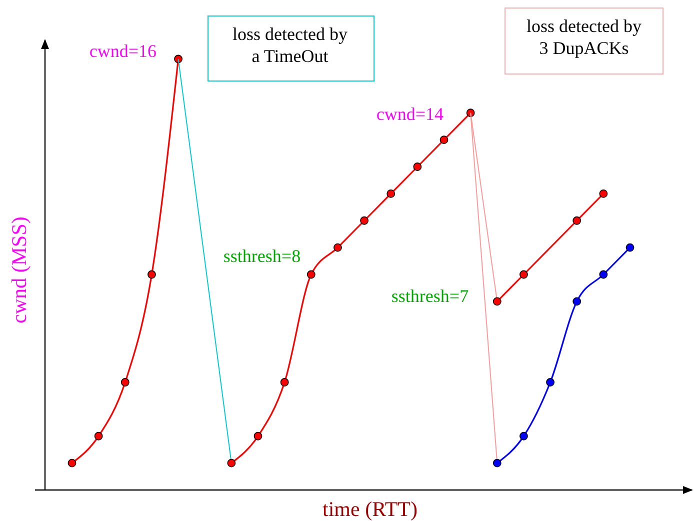 The width and height of the screenshot is (694, 521). What do you see at coordinates (19, 270) in the screenshot?
I see `y-axis-title: cwnd (MSS)` at bounding box center [19, 270].